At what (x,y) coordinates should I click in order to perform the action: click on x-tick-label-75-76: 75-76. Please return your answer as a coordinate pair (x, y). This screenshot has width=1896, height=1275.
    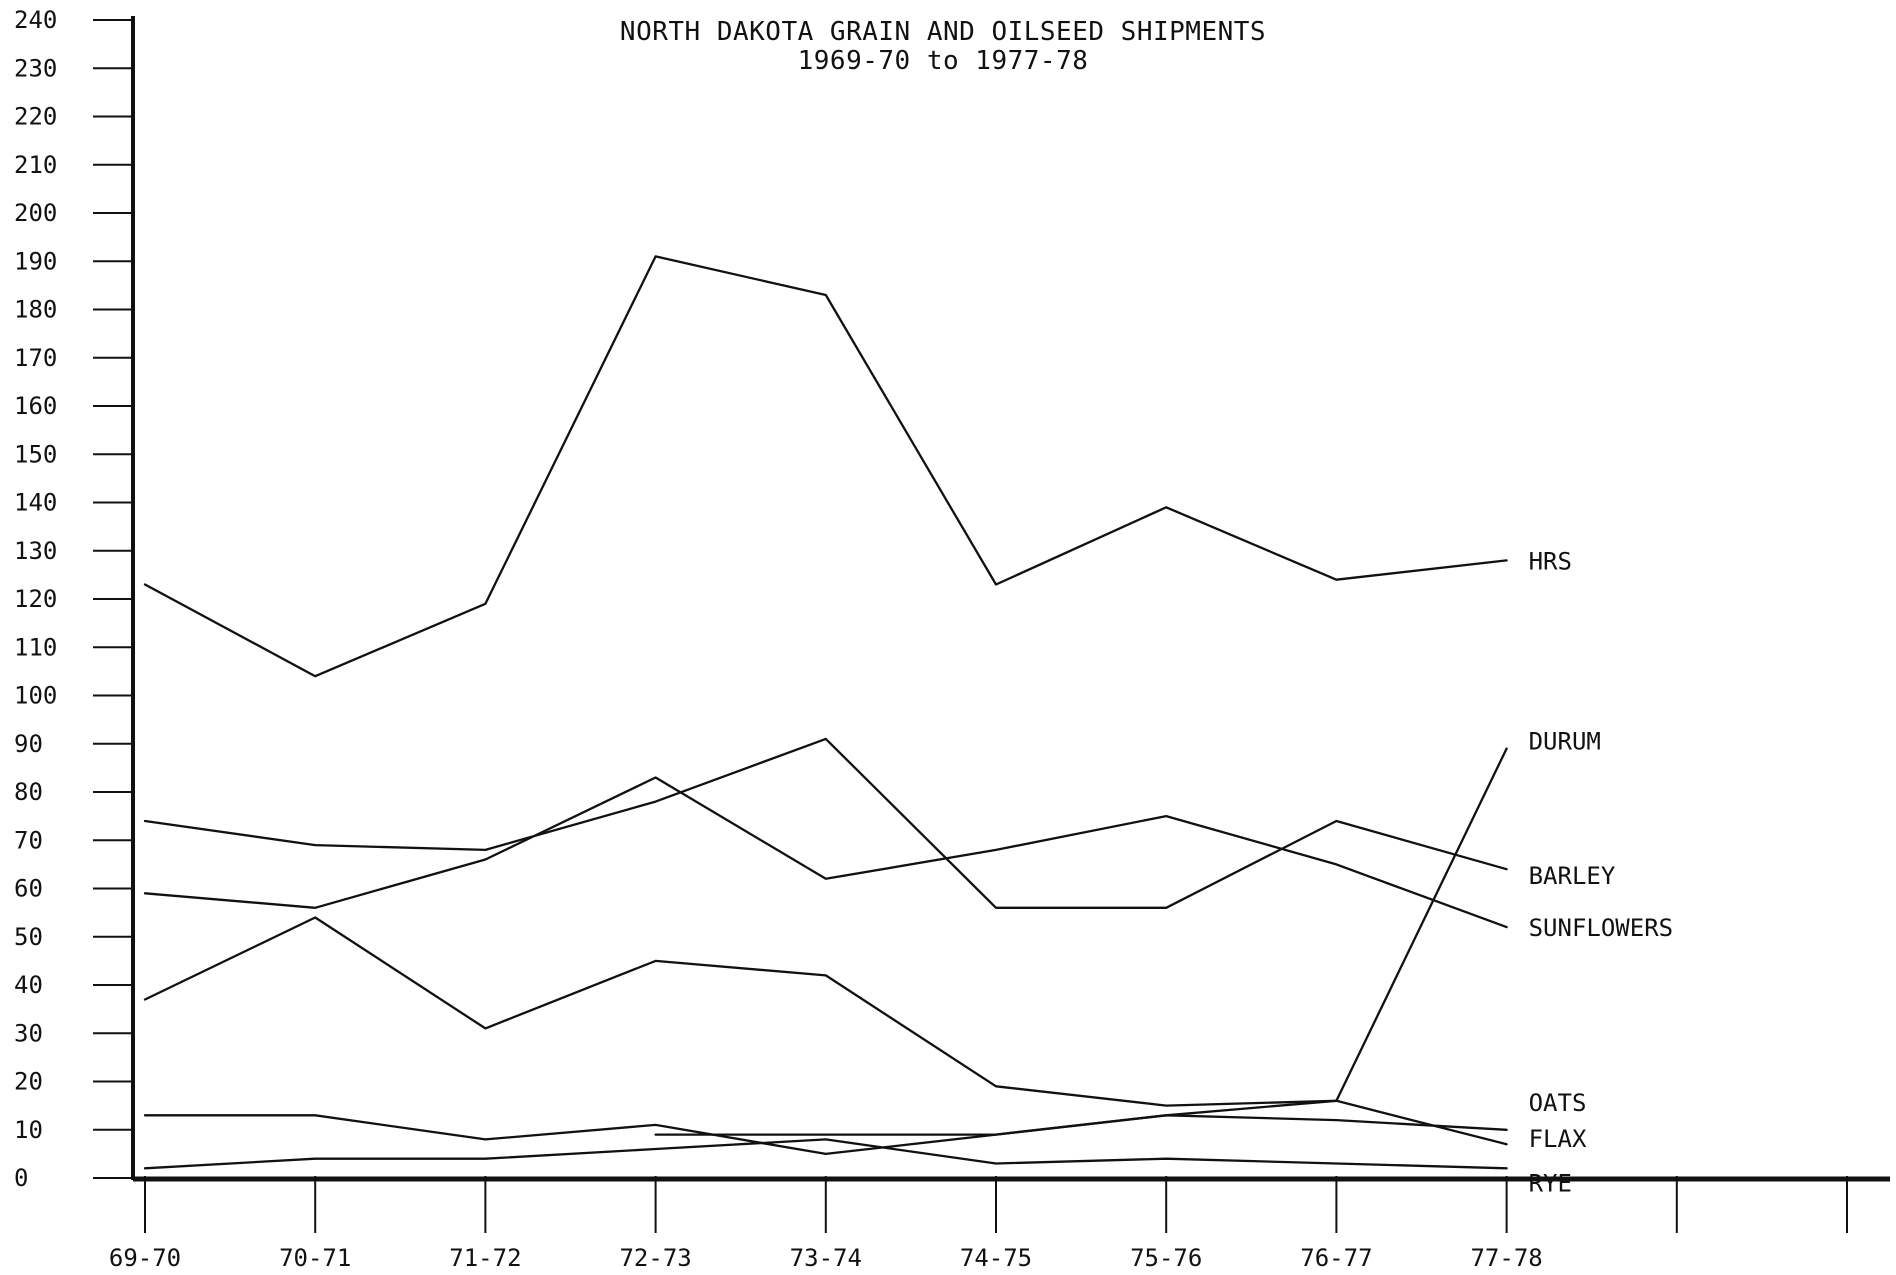
    Looking at the image, I should click on (1166, 1258).